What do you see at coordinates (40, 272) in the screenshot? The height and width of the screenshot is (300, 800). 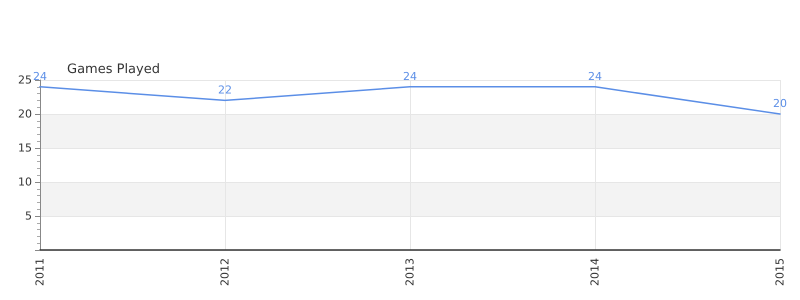 I see `x-tick-label: 2011` at bounding box center [40, 272].